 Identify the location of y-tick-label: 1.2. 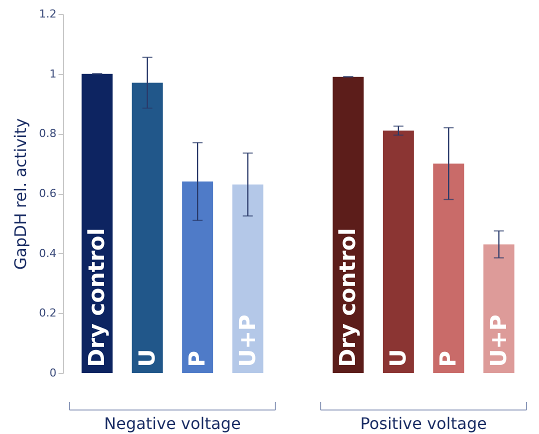
(47, 14).